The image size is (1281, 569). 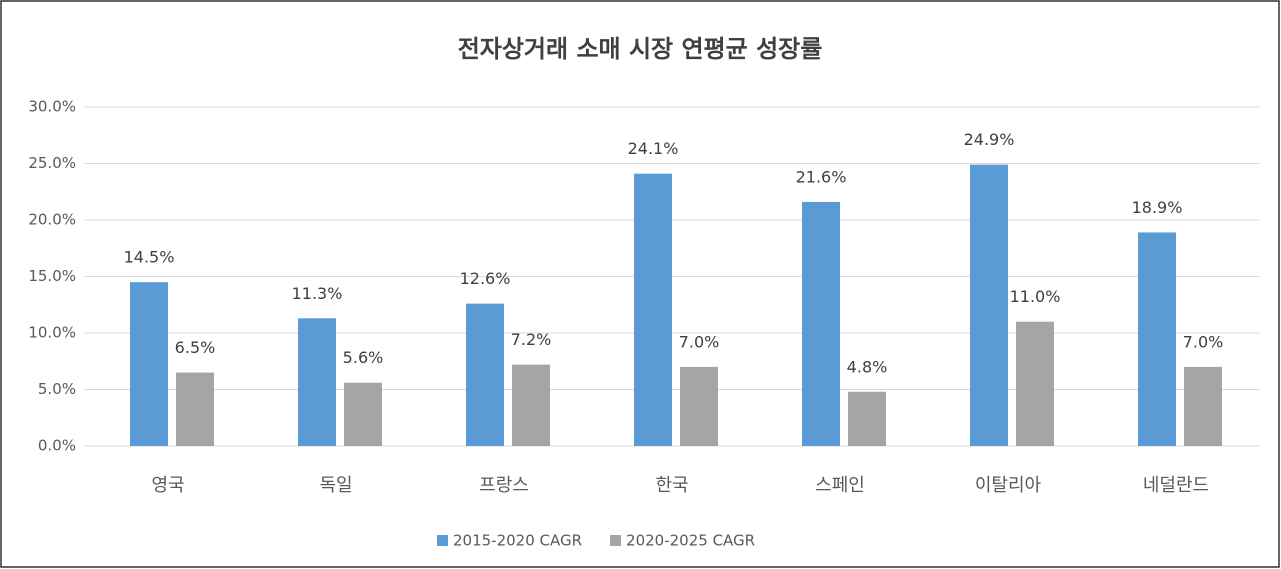 I want to click on data-label: 4.8%, so click(x=867, y=366).